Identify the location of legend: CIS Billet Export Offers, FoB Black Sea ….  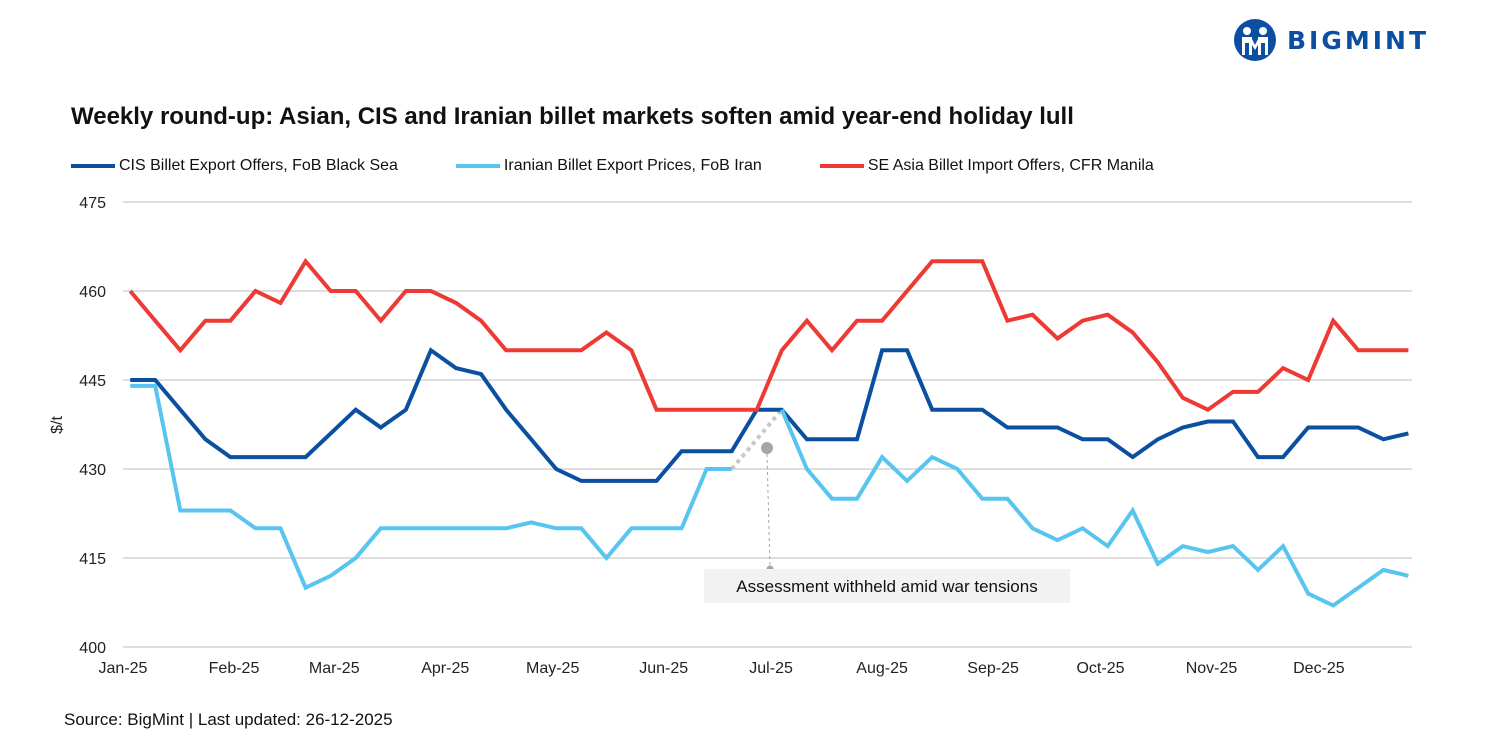
(641, 166).